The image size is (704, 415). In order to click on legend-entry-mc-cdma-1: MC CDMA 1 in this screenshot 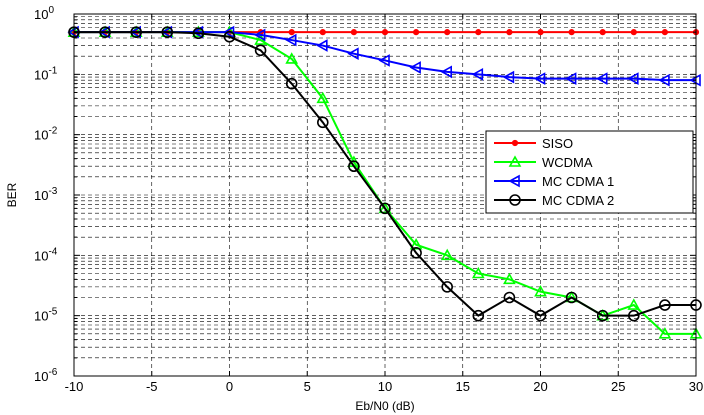, I will do `click(554, 181)`.